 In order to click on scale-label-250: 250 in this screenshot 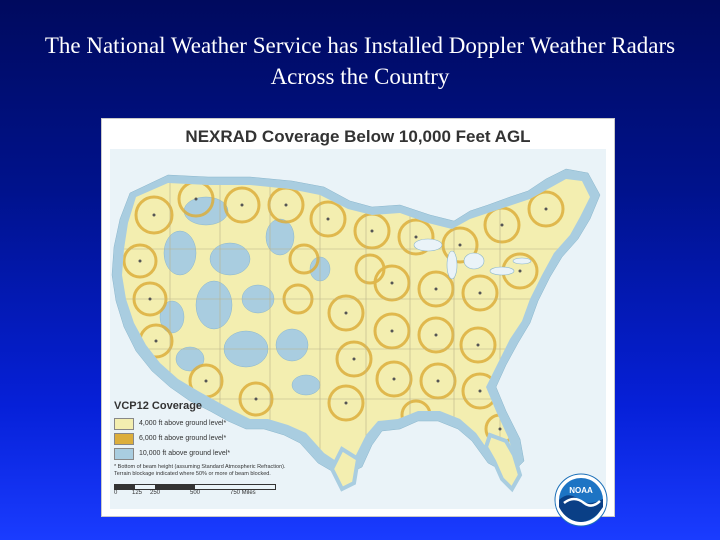, I will do `click(155, 493)`.